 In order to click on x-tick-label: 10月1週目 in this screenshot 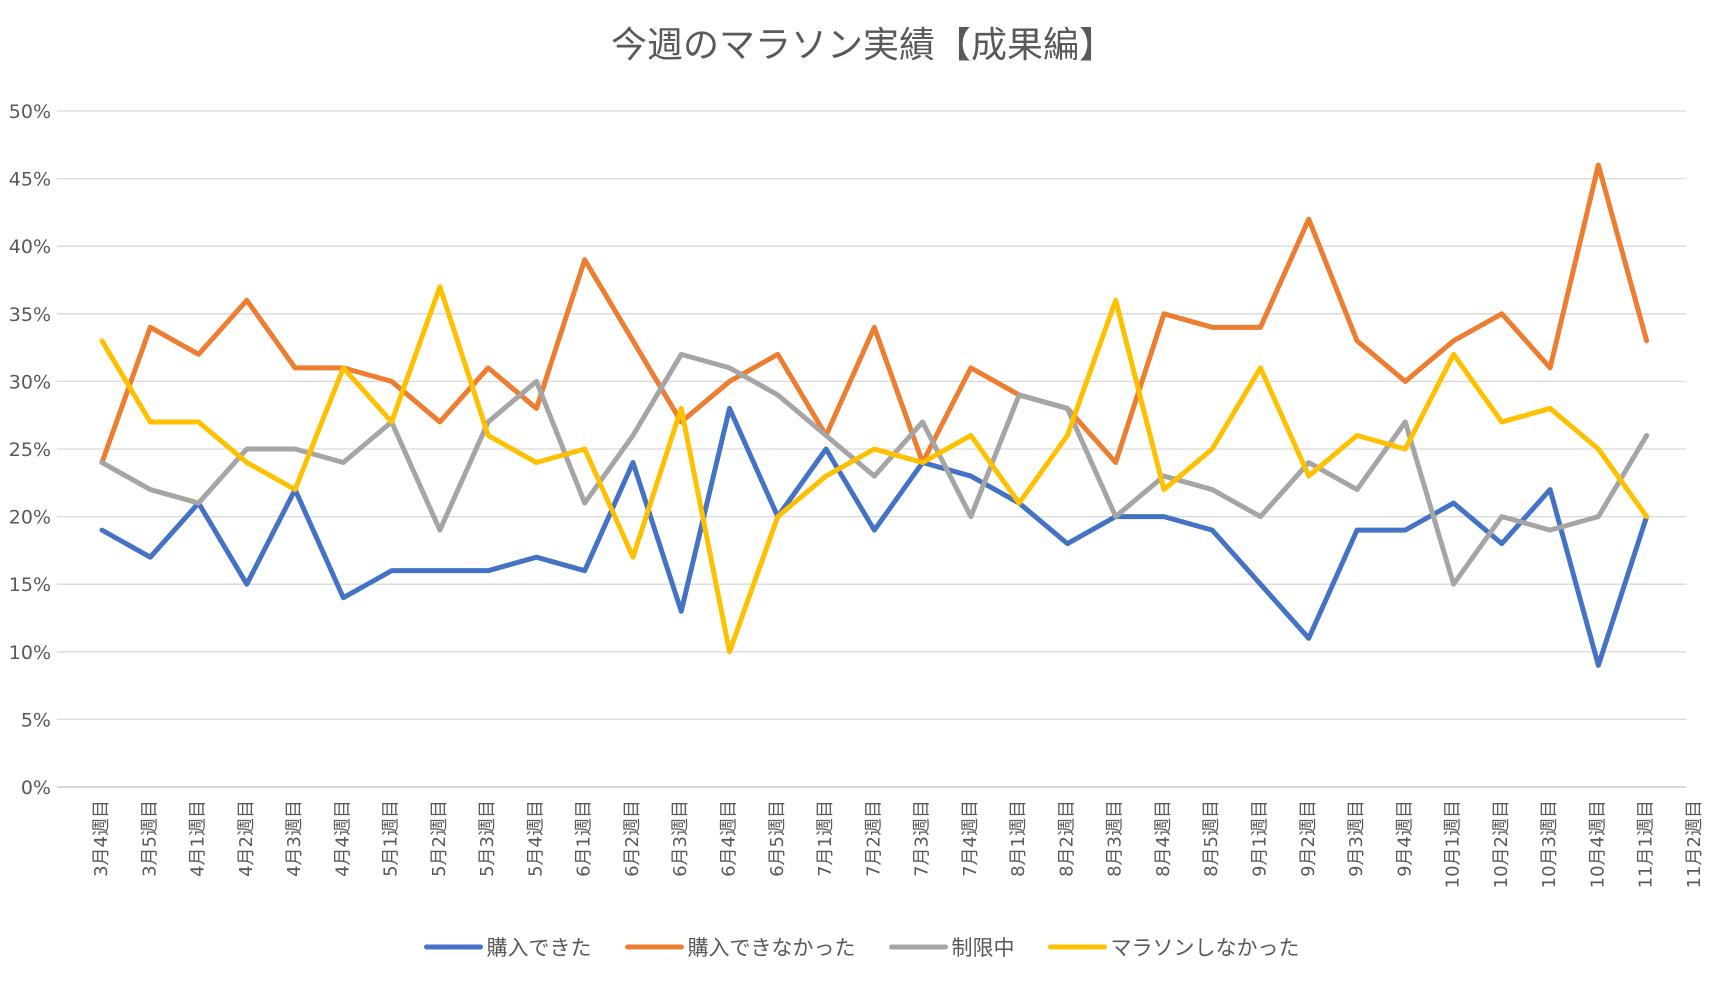, I will do `click(1453, 844)`.